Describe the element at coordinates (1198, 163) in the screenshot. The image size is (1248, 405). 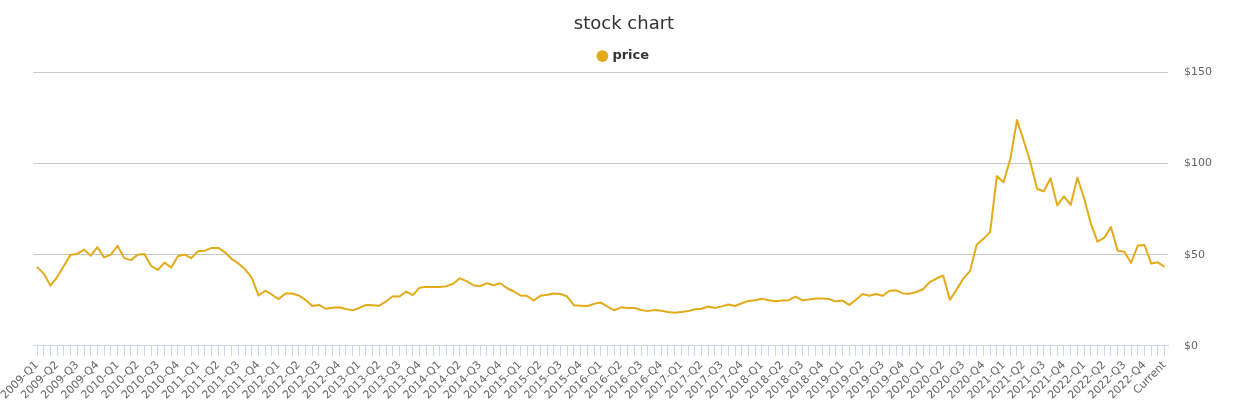
I see `y-tick-label: $100` at that location.